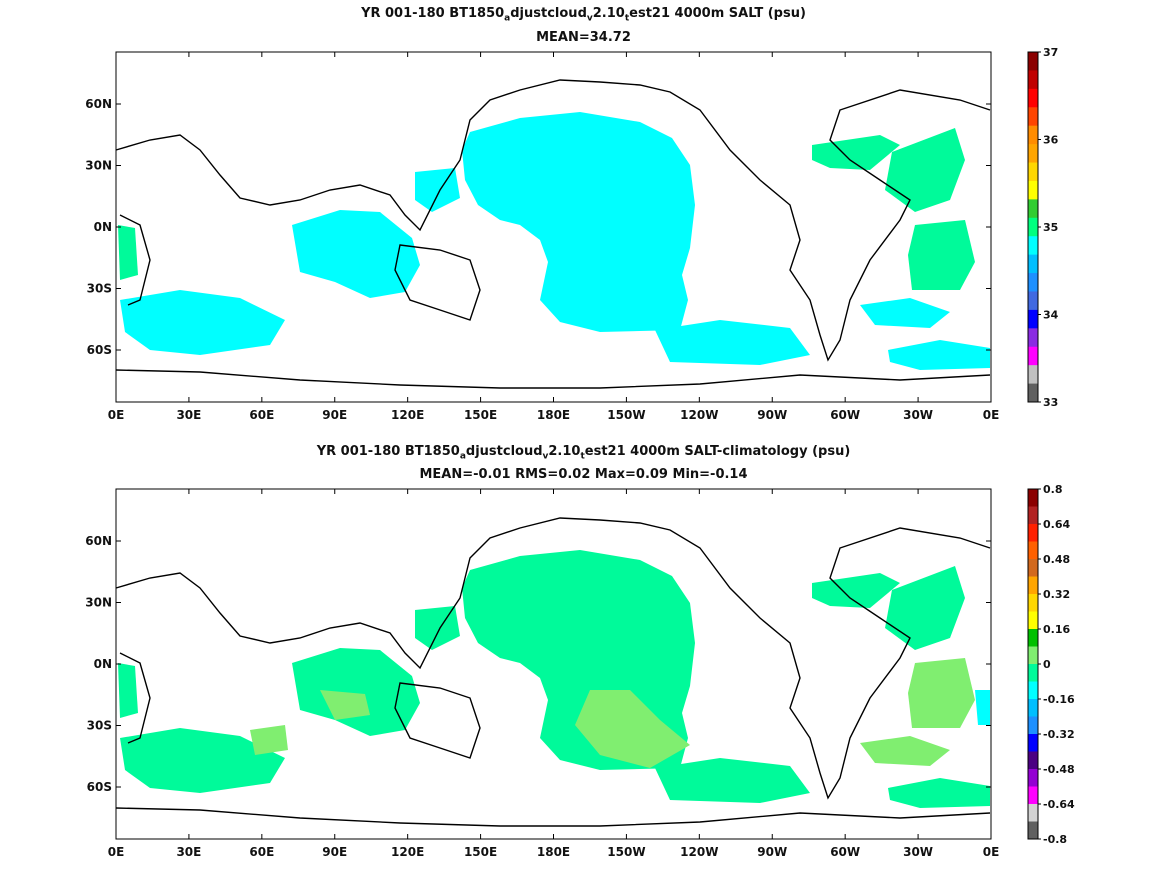  Describe the element at coordinates (1056, 629) in the screenshot. I see `colorbar-tick-label: 0.16` at that location.